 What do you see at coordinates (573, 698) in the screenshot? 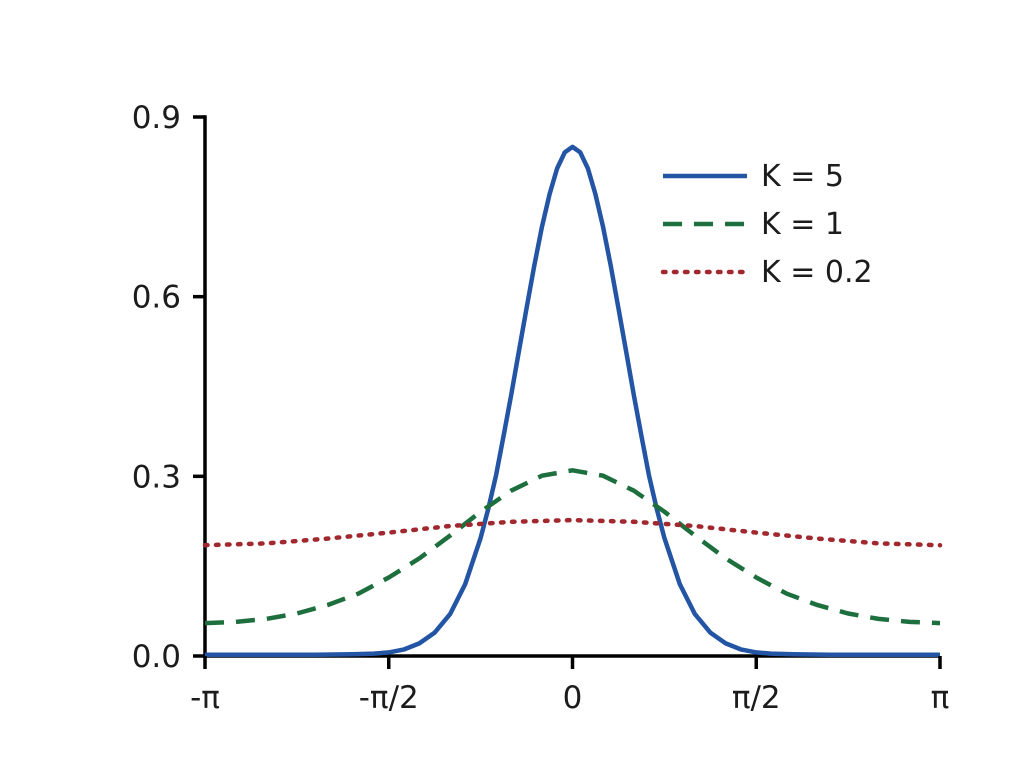
I see `x-tick-label: 0` at bounding box center [573, 698].